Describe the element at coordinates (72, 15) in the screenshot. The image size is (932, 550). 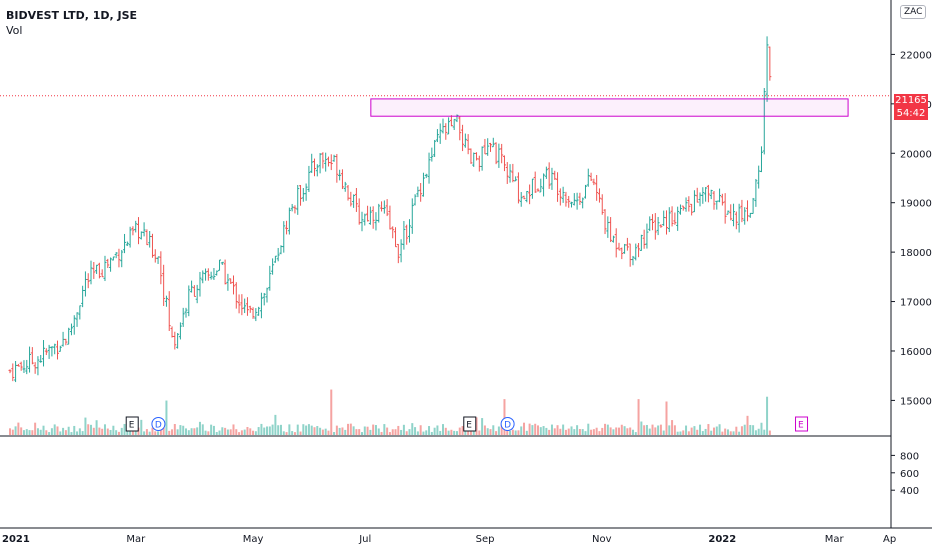
I see `symbol-title: BIDVEST LTD, 1D, JSE` at that location.